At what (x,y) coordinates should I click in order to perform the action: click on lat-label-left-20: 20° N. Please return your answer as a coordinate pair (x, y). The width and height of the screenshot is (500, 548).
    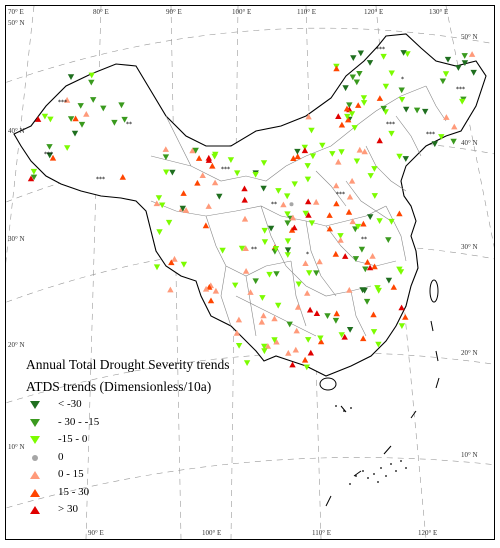
    Looking at the image, I should click on (16, 345).